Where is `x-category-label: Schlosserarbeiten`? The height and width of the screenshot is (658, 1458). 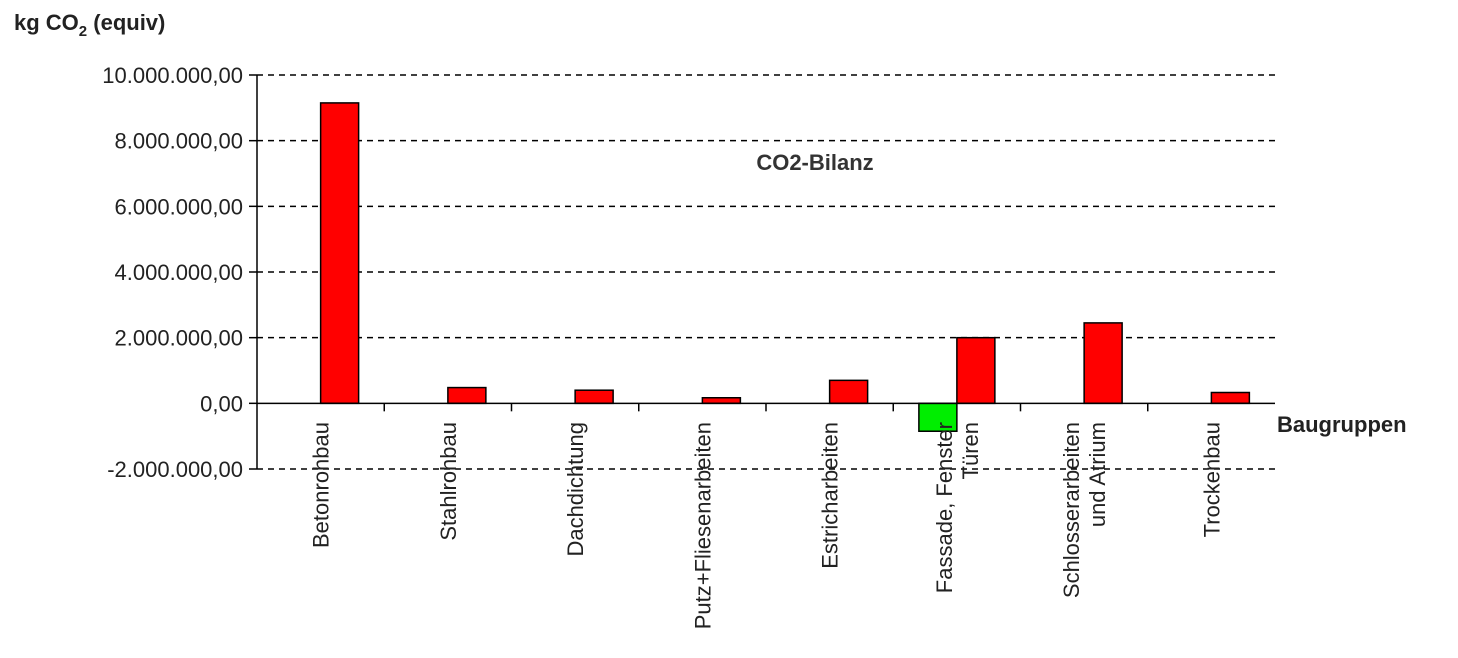 x-category-label: Schlosserarbeiten is located at coordinates (1071, 510).